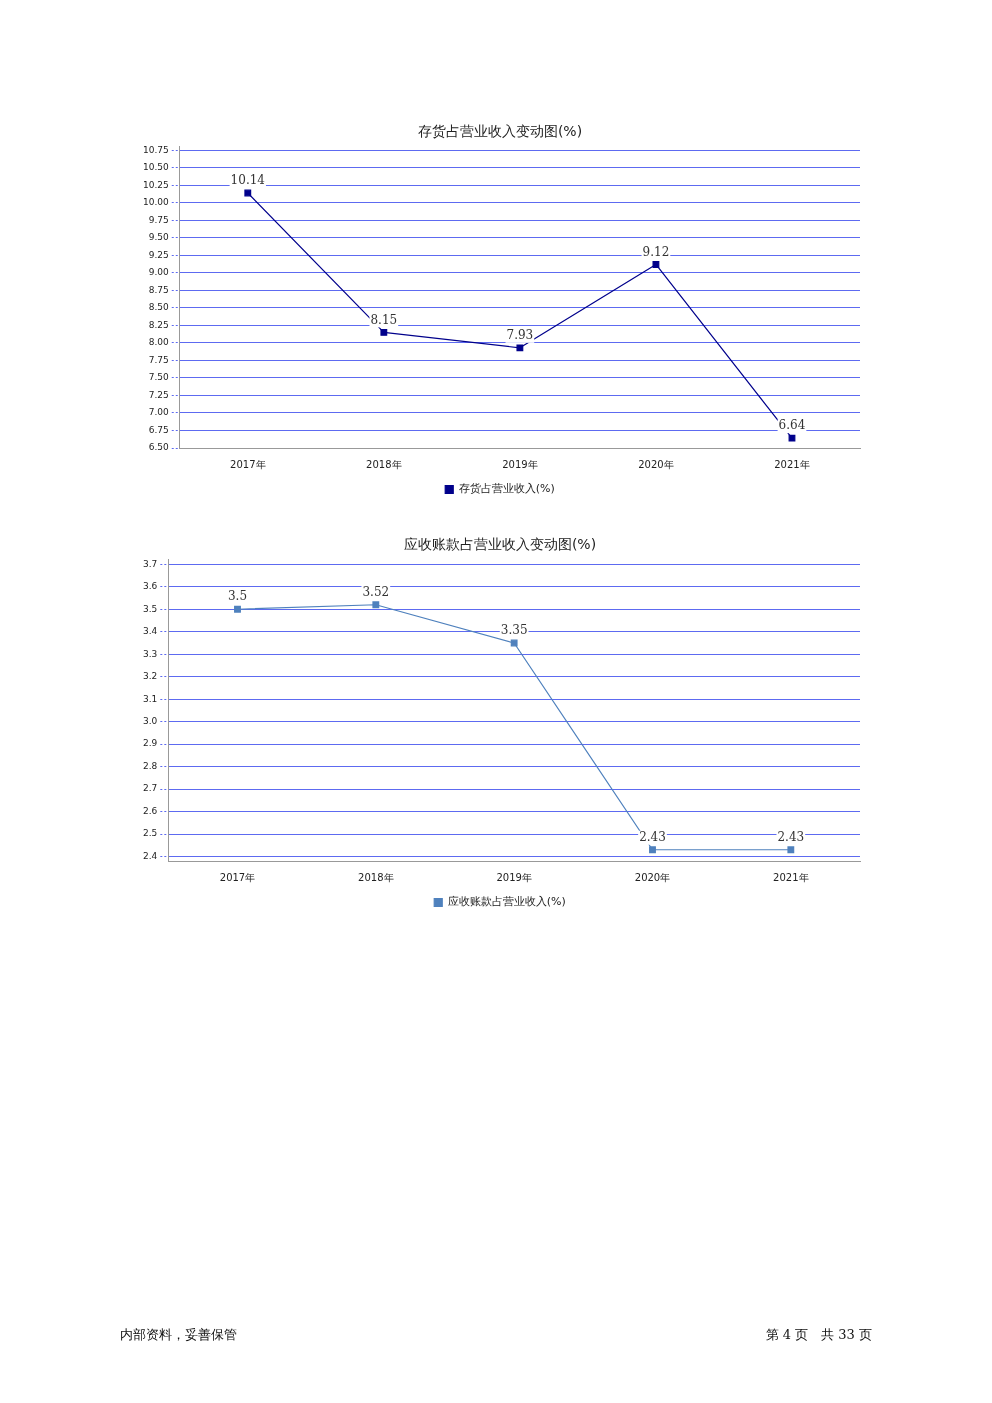 The image size is (992, 1403). Describe the element at coordinates (150, 810) in the screenshot. I see `y-tick-label: 2.6` at that location.